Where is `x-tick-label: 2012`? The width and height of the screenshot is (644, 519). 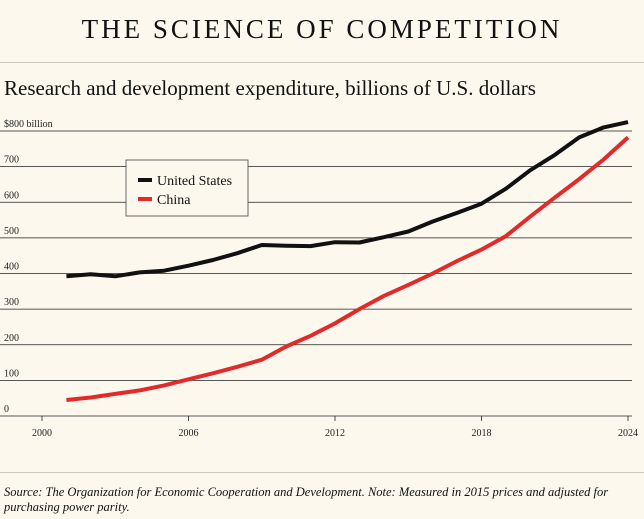
x-tick-label: 2012 is located at coordinates (335, 433).